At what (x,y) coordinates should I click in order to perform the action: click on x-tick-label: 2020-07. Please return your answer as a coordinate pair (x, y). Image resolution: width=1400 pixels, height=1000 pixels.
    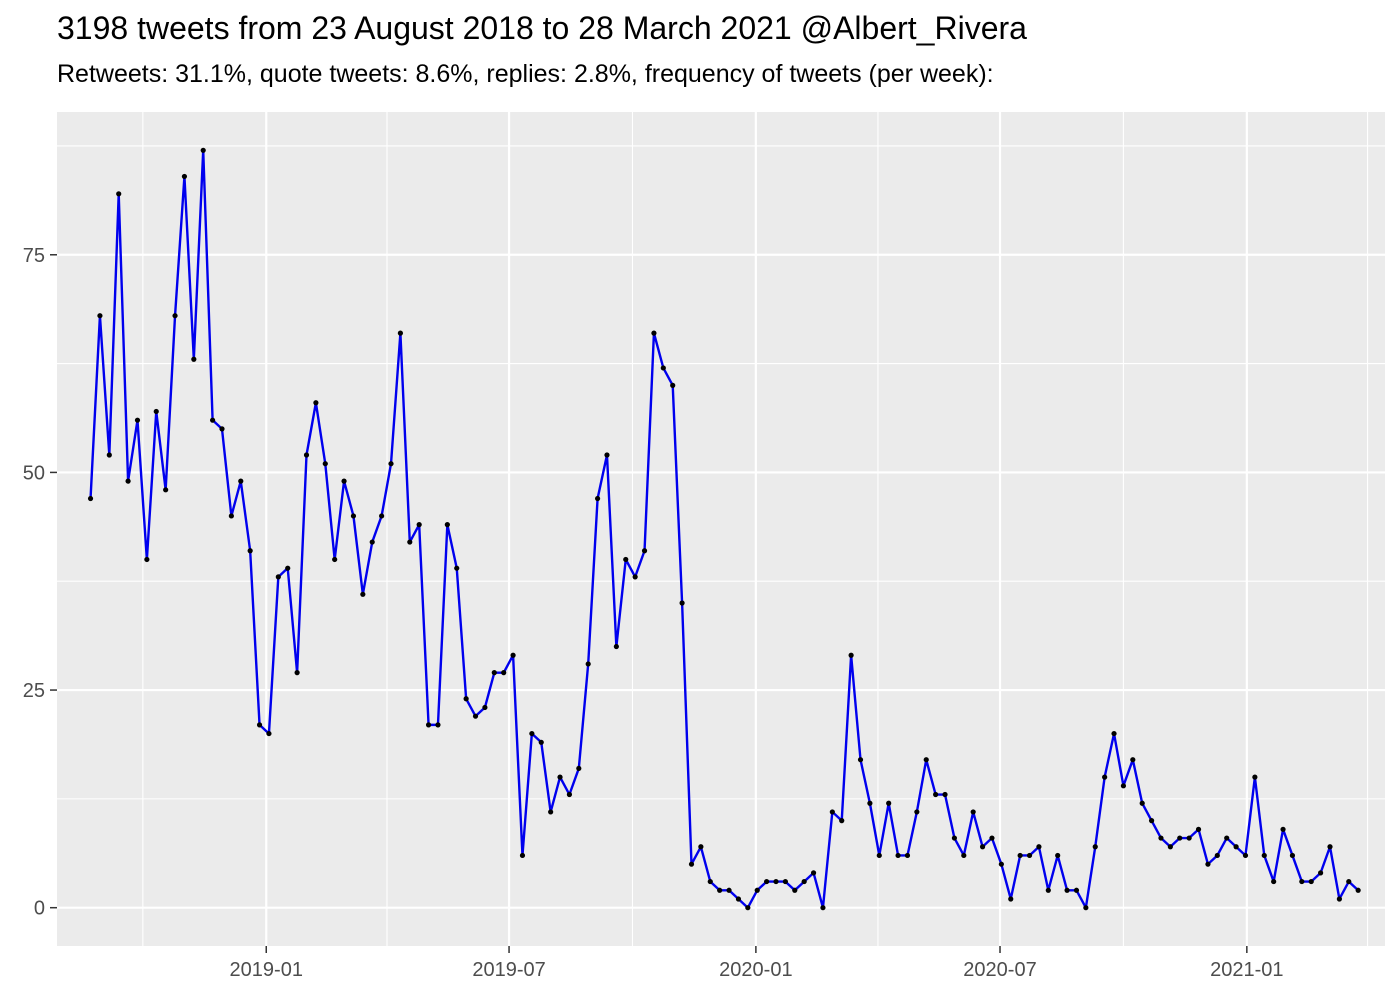
    Looking at the image, I should click on (999, 970).